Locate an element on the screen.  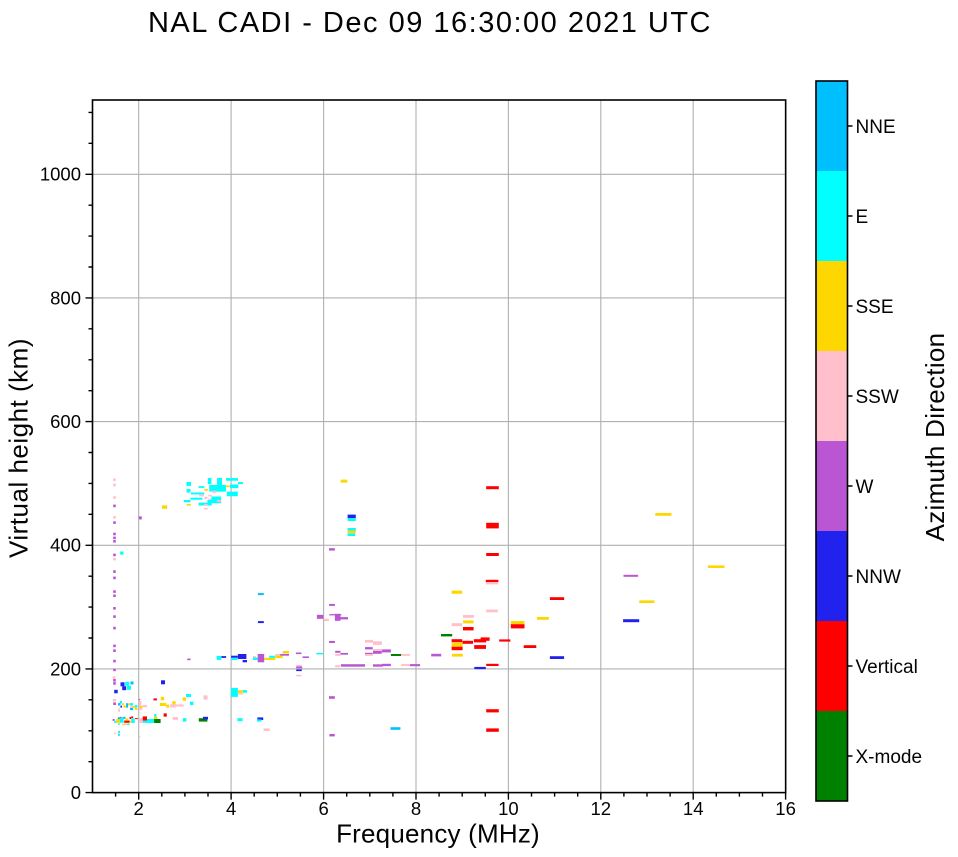
svg-text: 400 is located at coordinates (65, 545).